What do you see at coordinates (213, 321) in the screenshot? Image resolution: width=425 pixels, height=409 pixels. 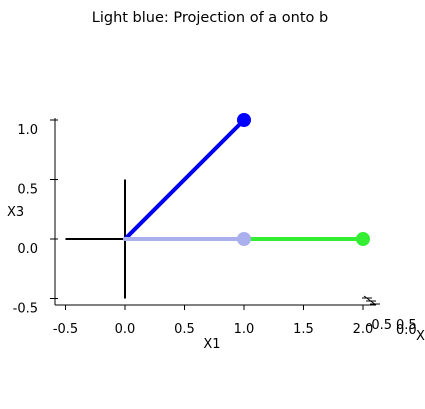 I see `x-ticks: -0.5 0.0 0.5 1.0 1.5 2.0` at bounding box center [213, 321].